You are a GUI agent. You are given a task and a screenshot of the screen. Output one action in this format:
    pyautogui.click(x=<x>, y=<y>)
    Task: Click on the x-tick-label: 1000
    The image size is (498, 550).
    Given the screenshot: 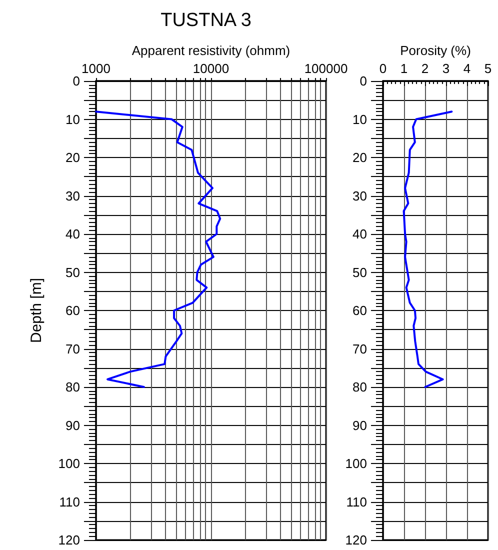 What is the action you would take?
    pyautogui.click(x=96, y=68)
    